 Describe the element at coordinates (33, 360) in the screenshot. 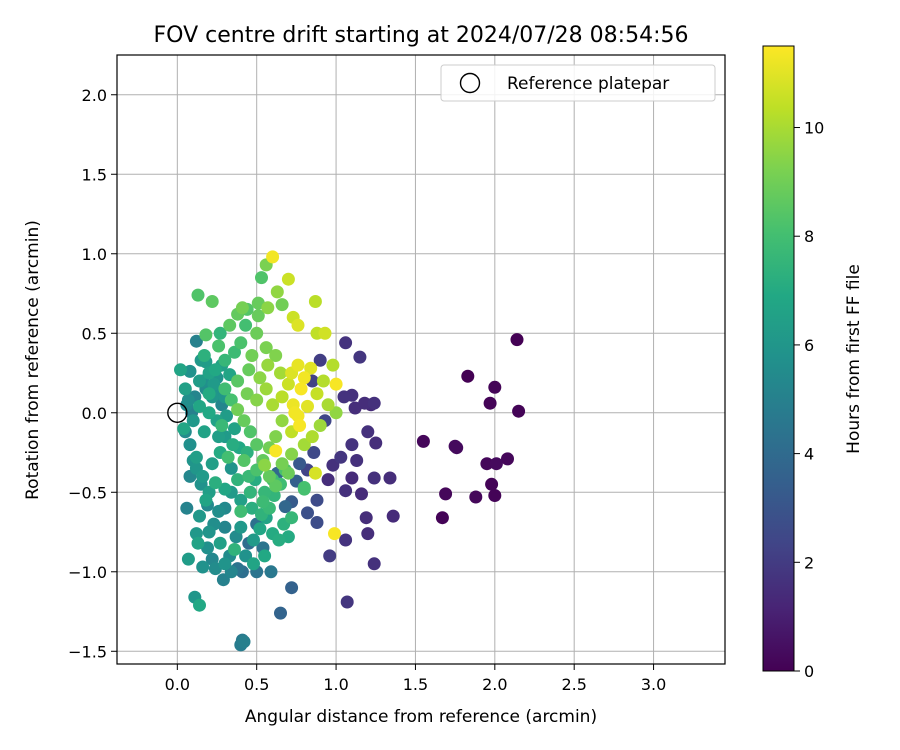

I see `y-axis-label: Rotation from reference (arcmin)` at that location.